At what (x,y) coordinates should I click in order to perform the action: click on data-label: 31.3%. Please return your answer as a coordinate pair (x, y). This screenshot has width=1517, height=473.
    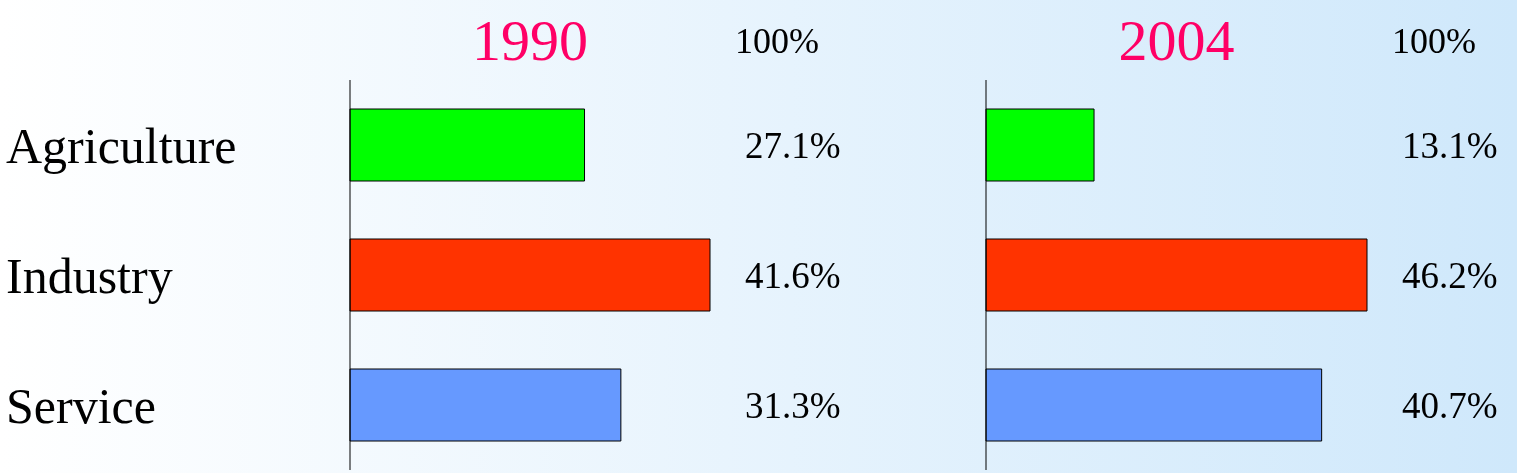
    Looking at the image, I should click on (793, 405).